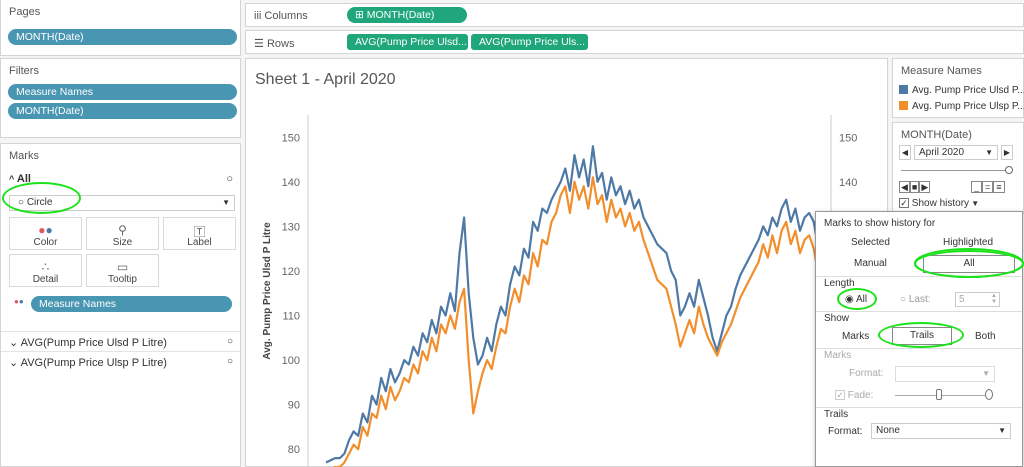 This screenshot has width=1024, height=467. I want to click on trails-format-dropdown: None ▼, so click(941, 431).